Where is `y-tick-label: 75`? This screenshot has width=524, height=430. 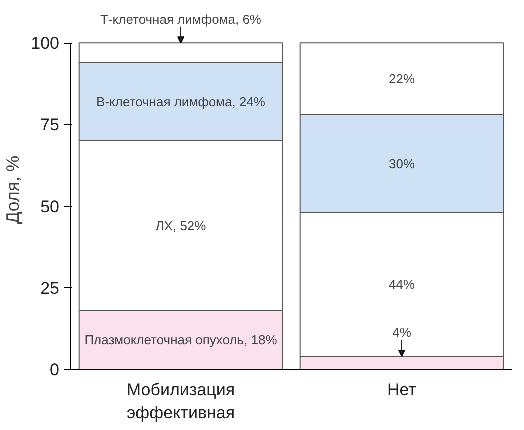 y-tick-label: 75 is located at coordinates (50, 125).